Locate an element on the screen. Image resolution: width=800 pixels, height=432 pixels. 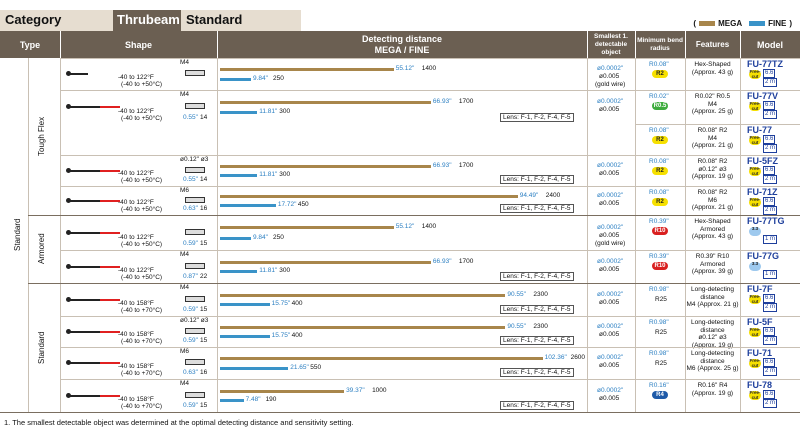
fine-inch: 7.48" is located at coordinates (253, 399).